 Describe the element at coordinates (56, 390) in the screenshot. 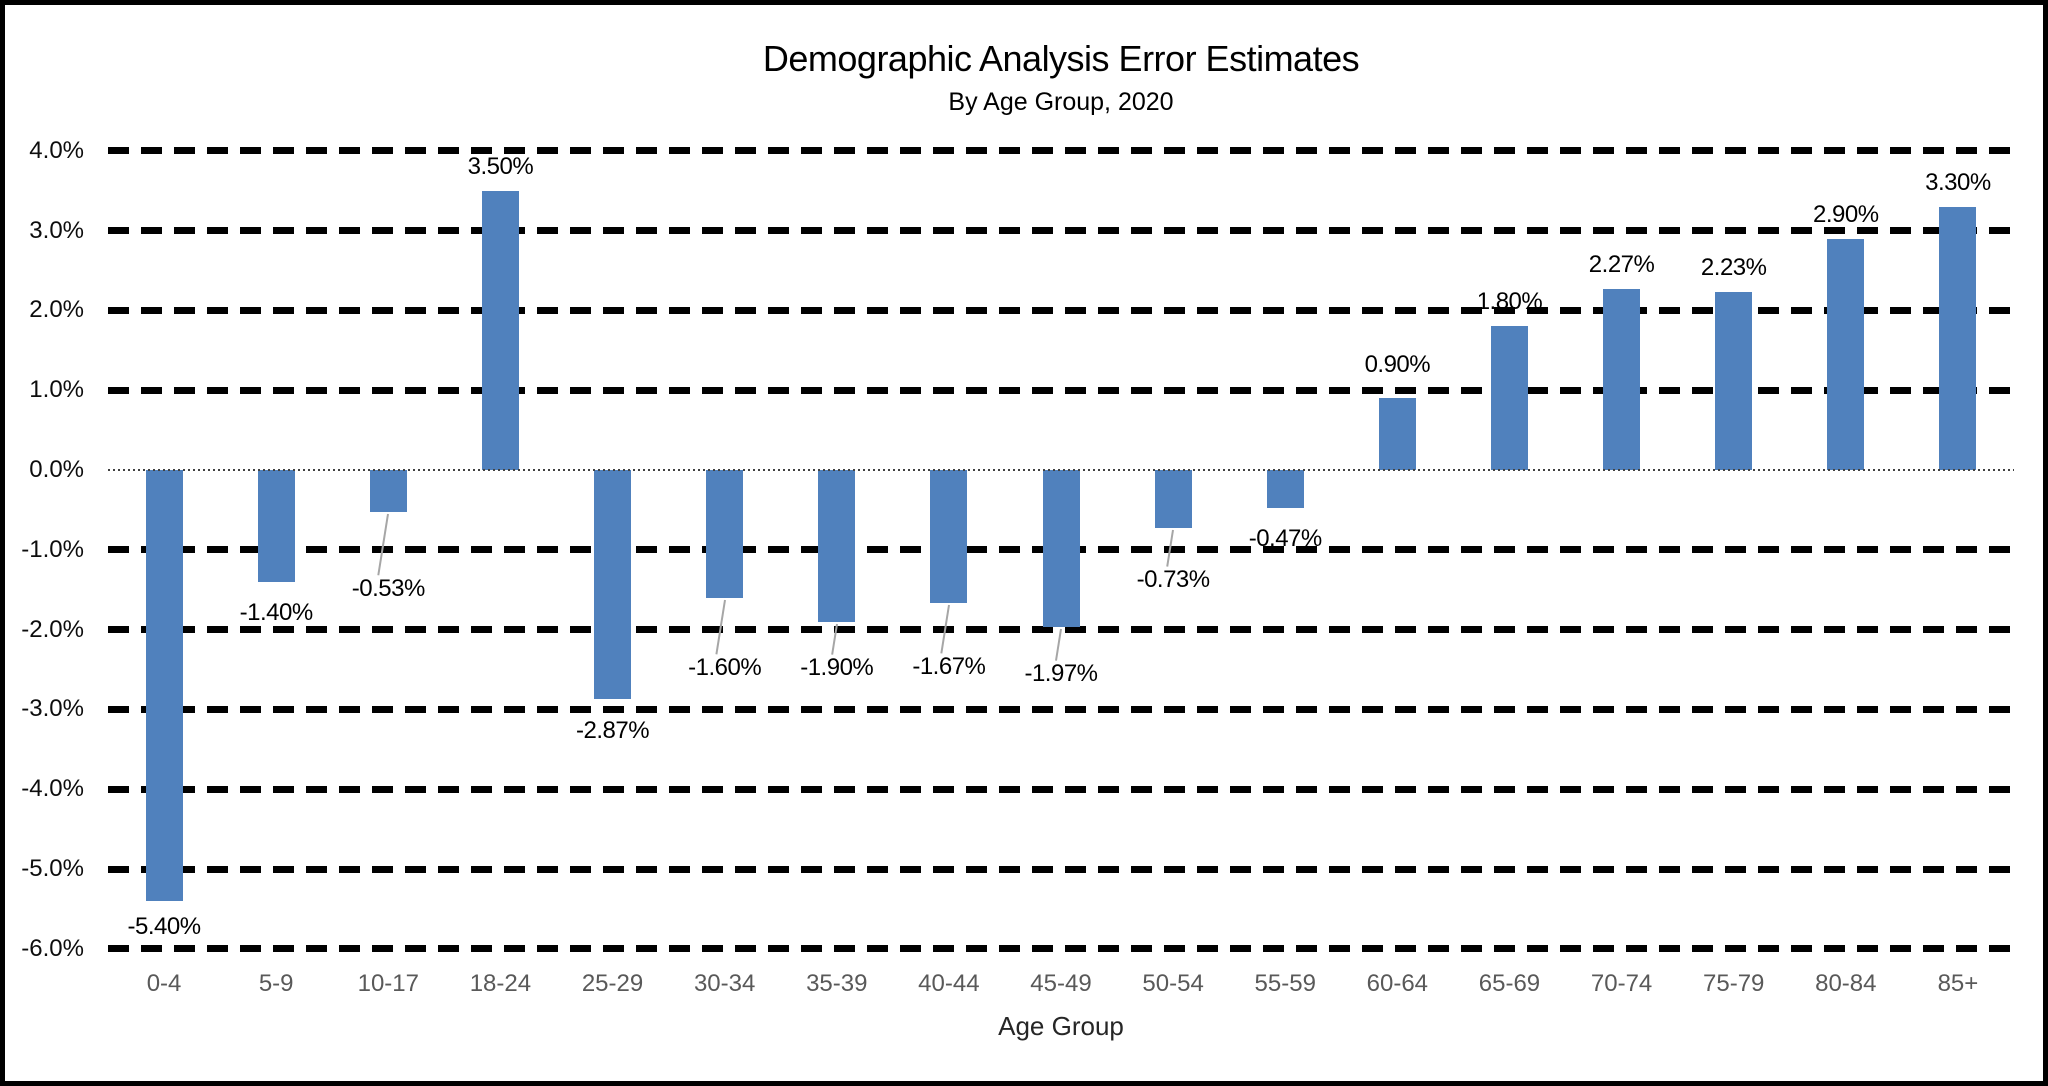

I see `y-tick-label: 1.0%` at that location.